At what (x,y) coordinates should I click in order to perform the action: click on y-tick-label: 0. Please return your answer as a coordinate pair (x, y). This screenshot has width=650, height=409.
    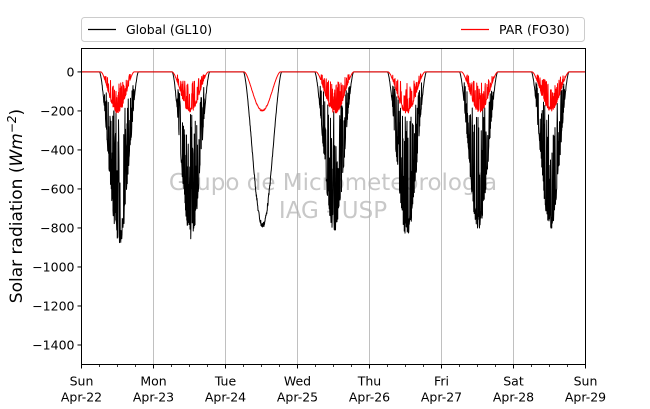
    Looking at the image, I should click on (71, 71).